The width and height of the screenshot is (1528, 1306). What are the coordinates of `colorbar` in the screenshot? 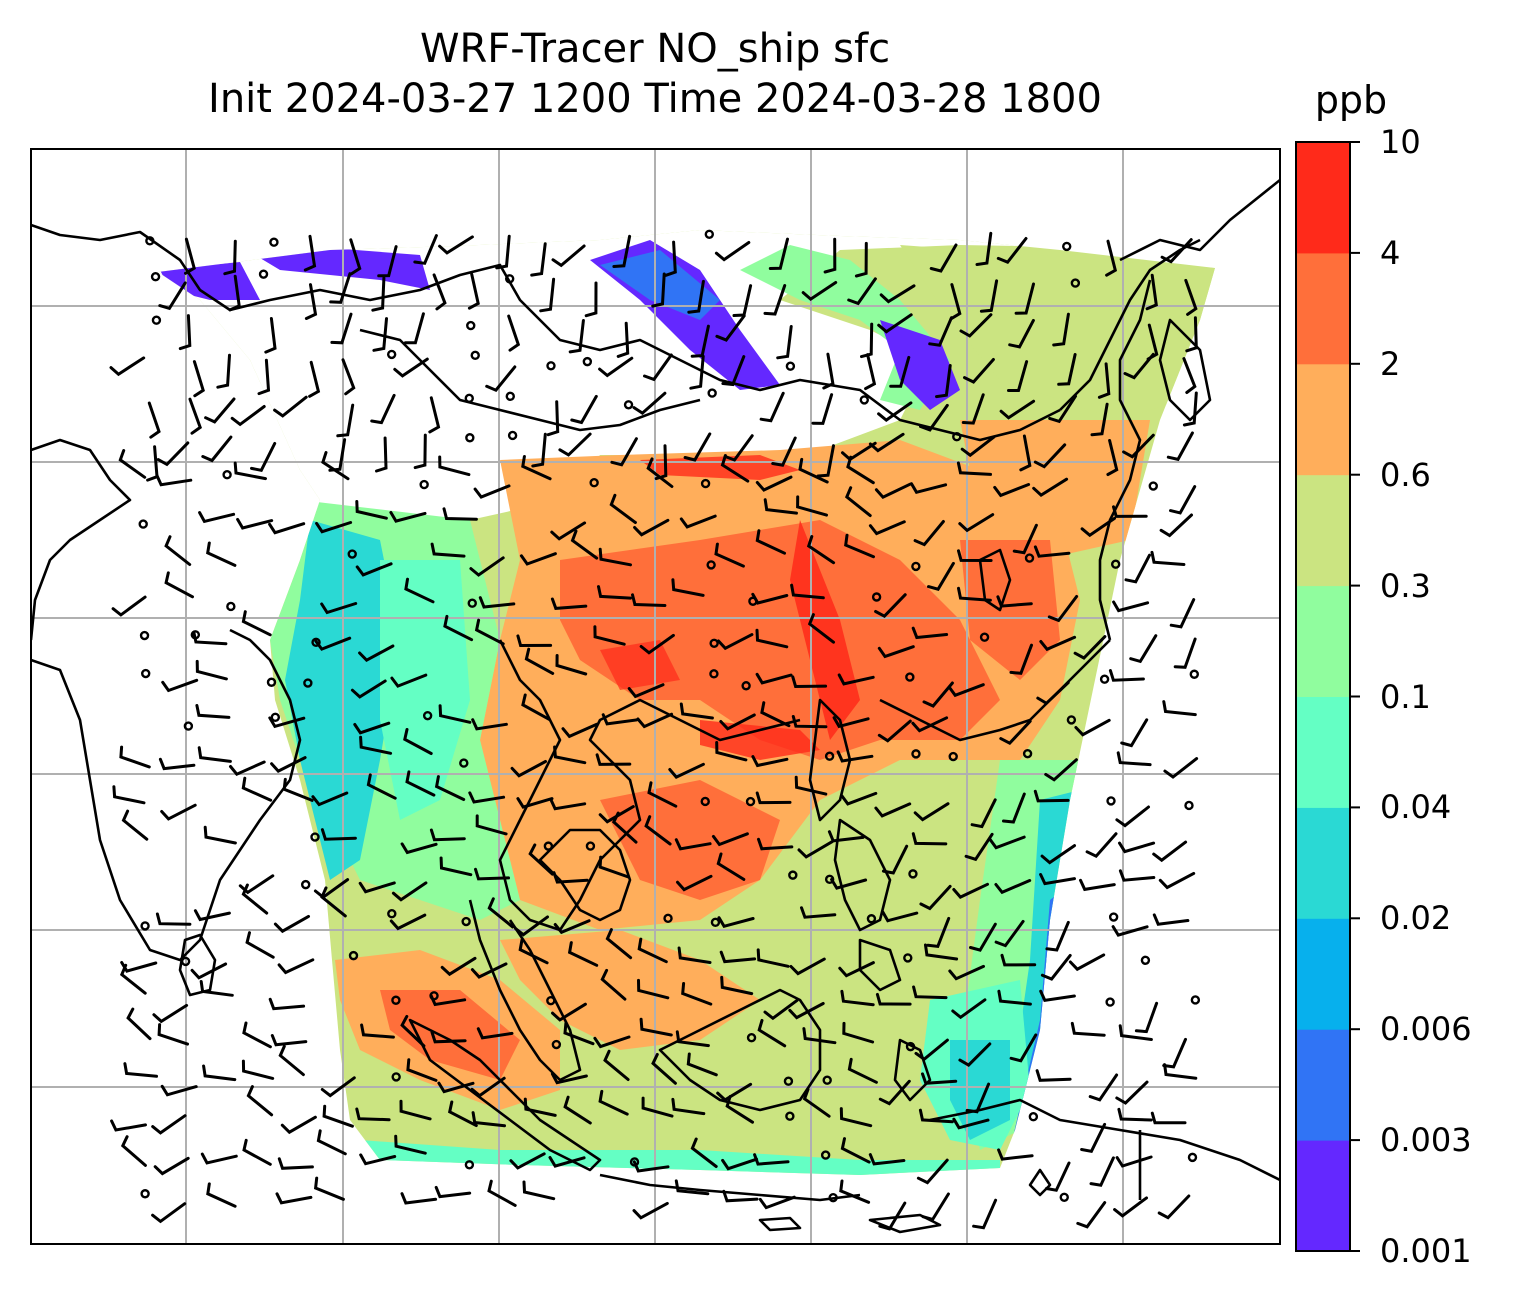 It's located at (1327, 696).